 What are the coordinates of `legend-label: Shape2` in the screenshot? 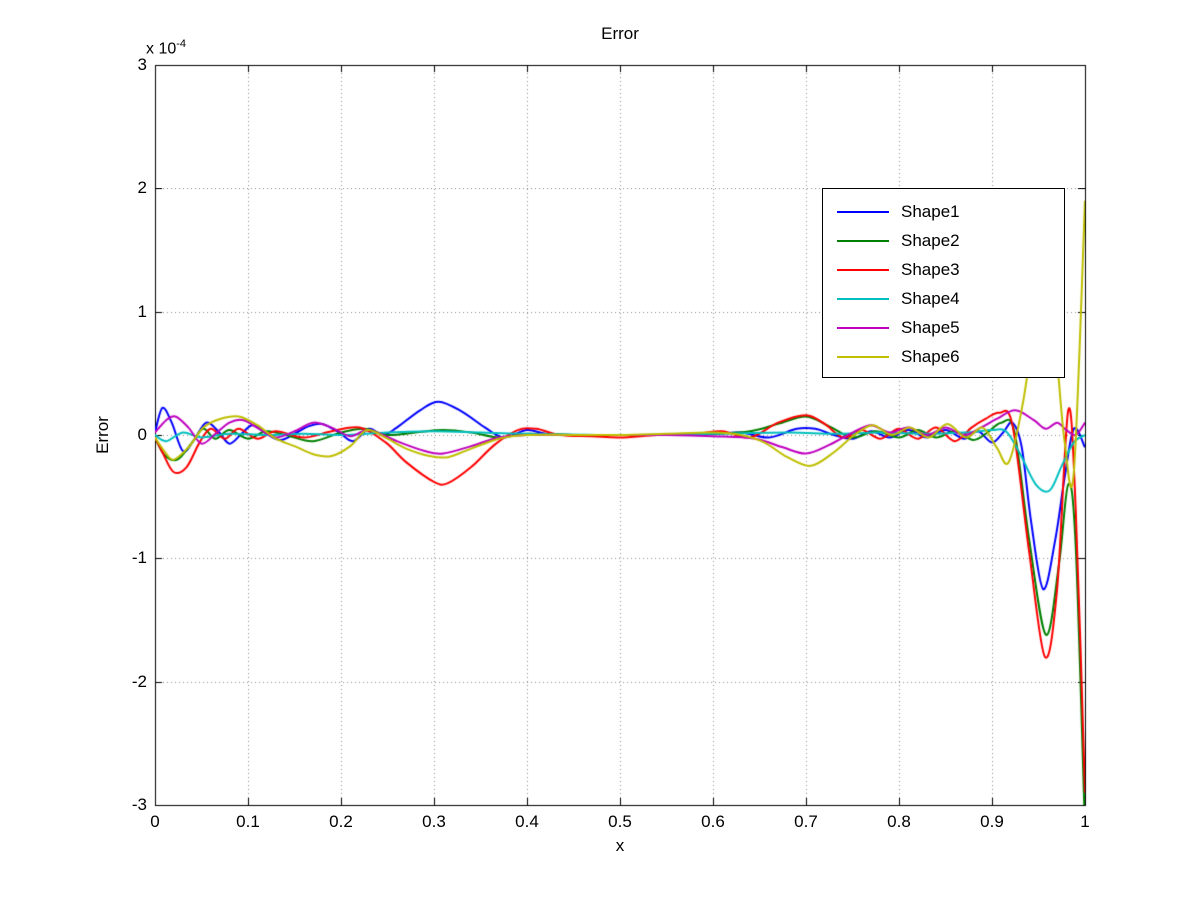 It's located at (930, 240).